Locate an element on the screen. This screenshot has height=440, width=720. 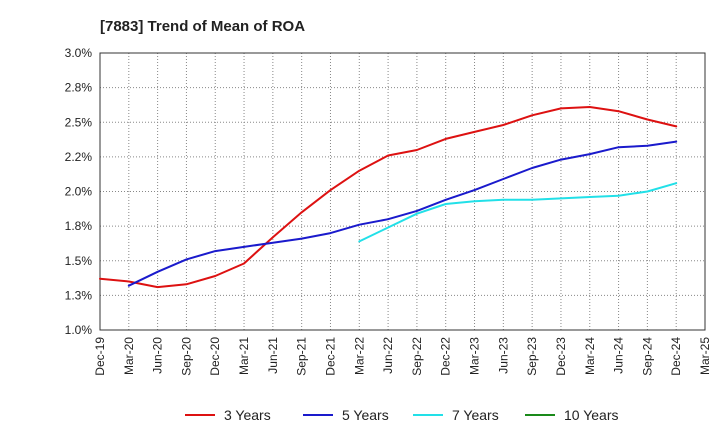
y-tick-label: 2.2% is located at coordinates (79, 157).